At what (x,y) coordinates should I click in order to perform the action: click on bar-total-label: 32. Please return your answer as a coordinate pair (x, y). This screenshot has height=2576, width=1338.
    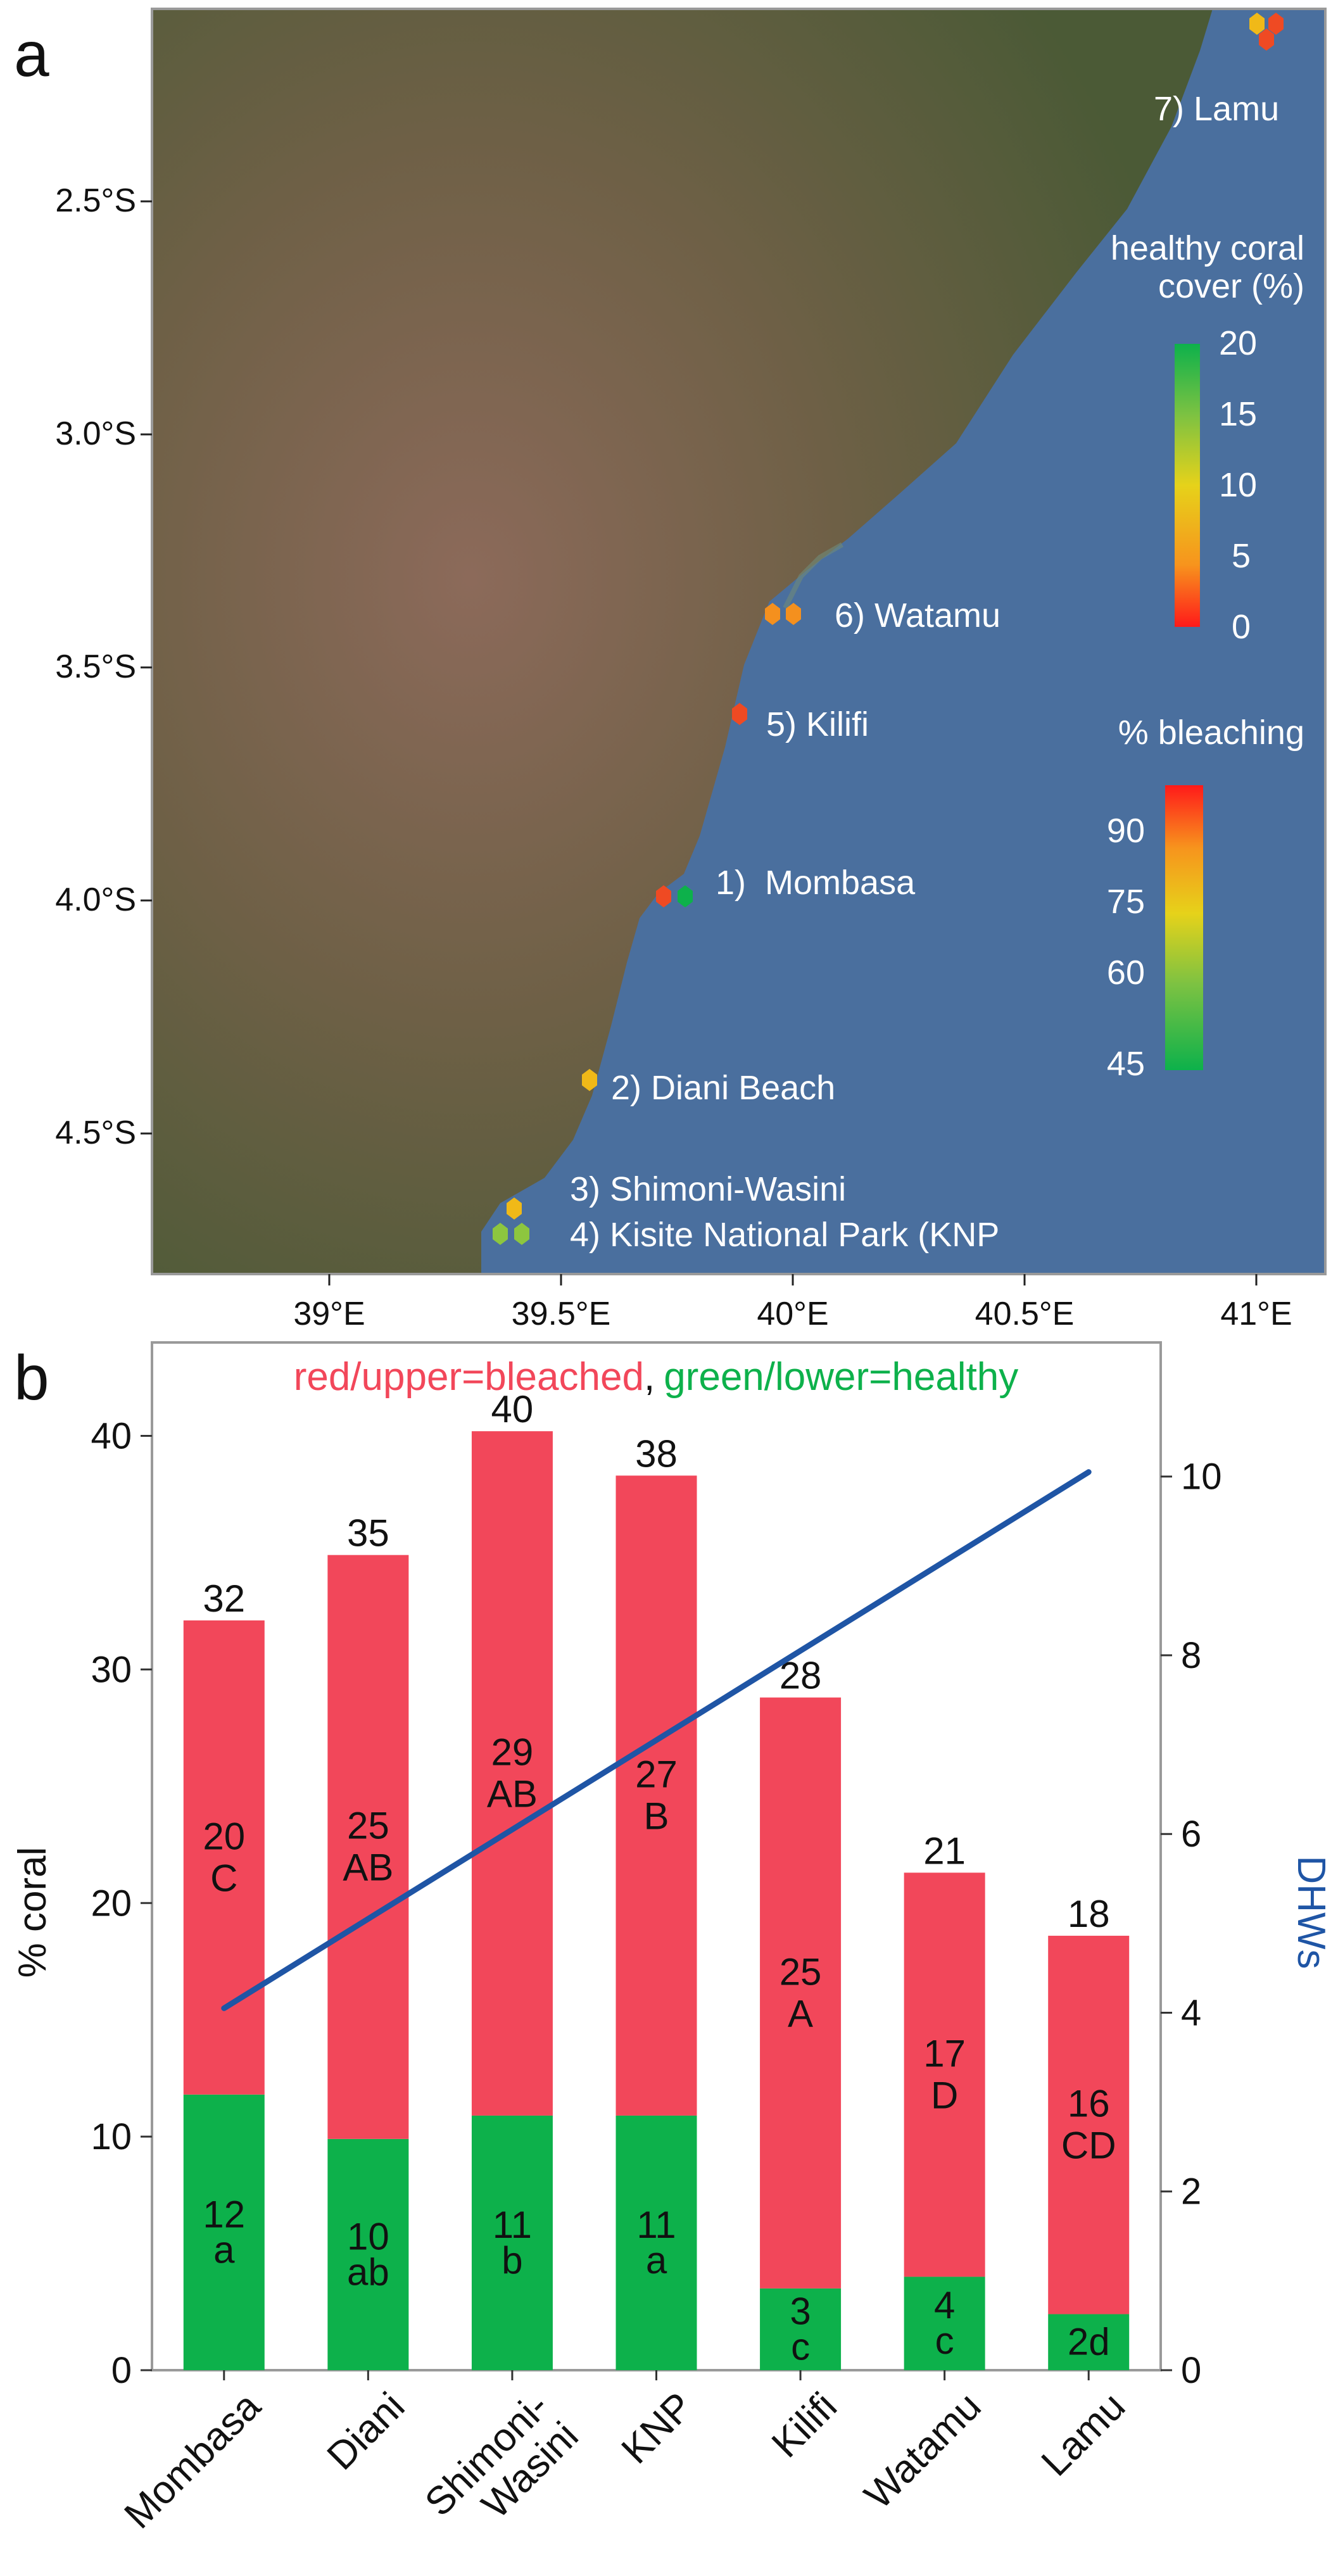
    Looking at the image, I should click on (224, 1598).